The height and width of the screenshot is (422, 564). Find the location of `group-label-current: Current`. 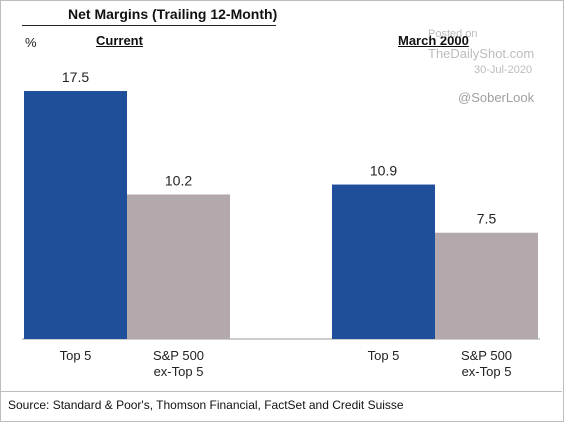

group-label-current: Current is located at coordinates (119, 40).